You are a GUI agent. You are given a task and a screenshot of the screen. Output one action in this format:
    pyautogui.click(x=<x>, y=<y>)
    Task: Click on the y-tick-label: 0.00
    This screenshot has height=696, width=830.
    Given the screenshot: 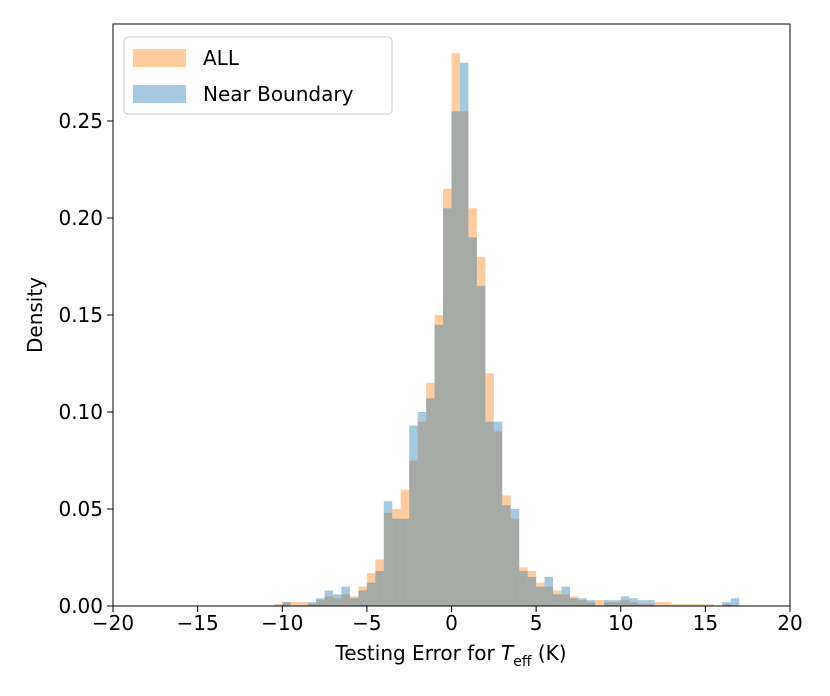 What is the action you would take?
    pyautogui.click(x=80, y=606)
    